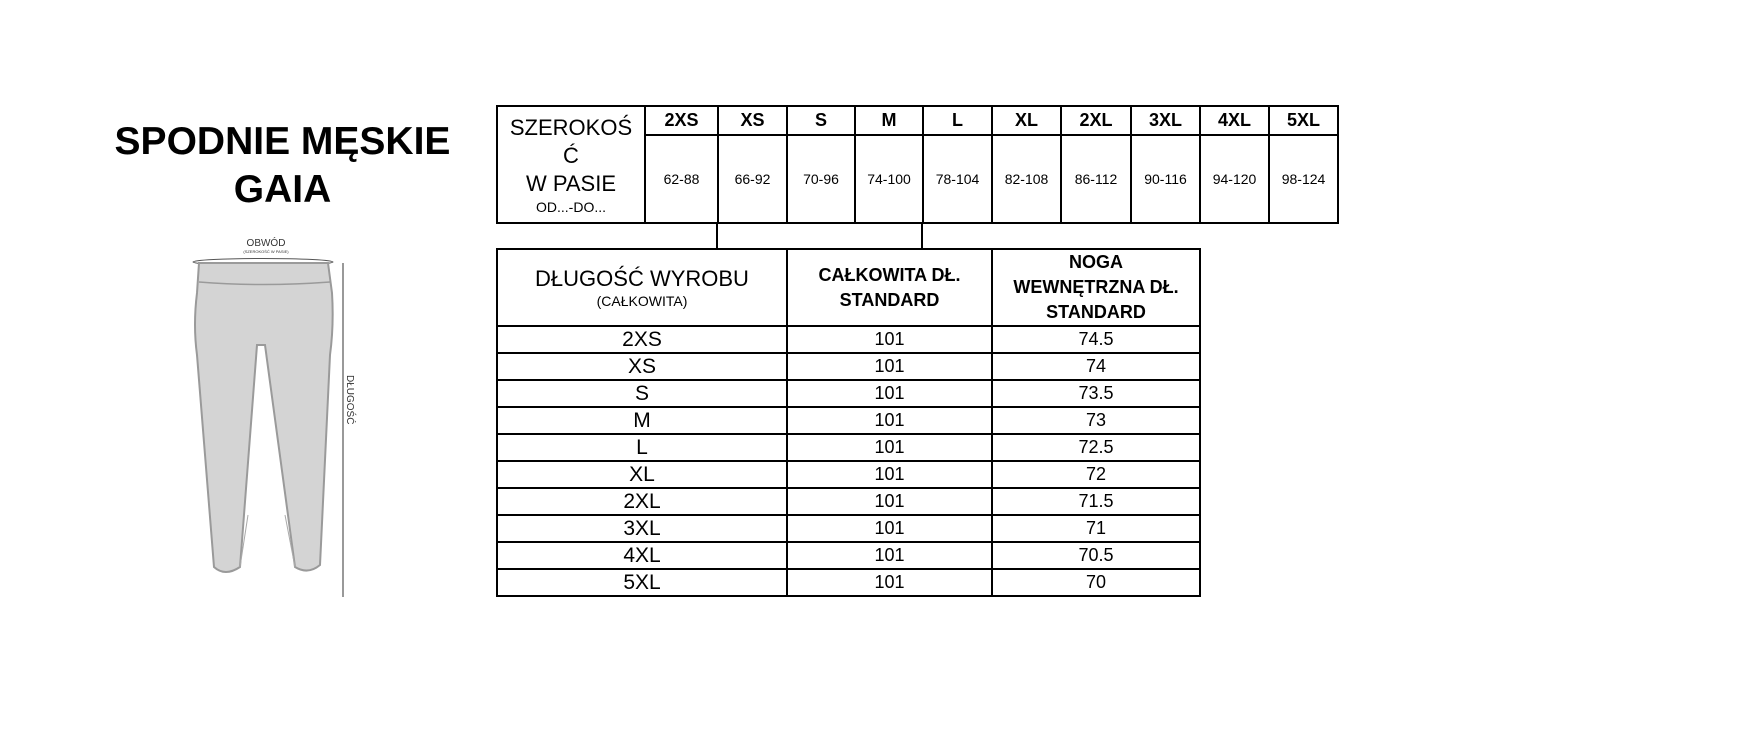 Image resolution: width=1750 pixels, height=745 pixels. What do you see at coordinates (821, 120) in the screenshot?
I see `size-header: S` at bounding box center [821, 120].